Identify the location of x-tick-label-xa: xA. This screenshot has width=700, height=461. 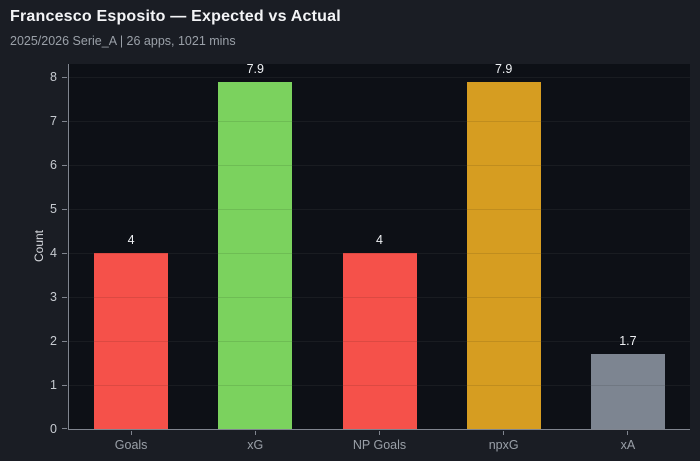
(628, 445).